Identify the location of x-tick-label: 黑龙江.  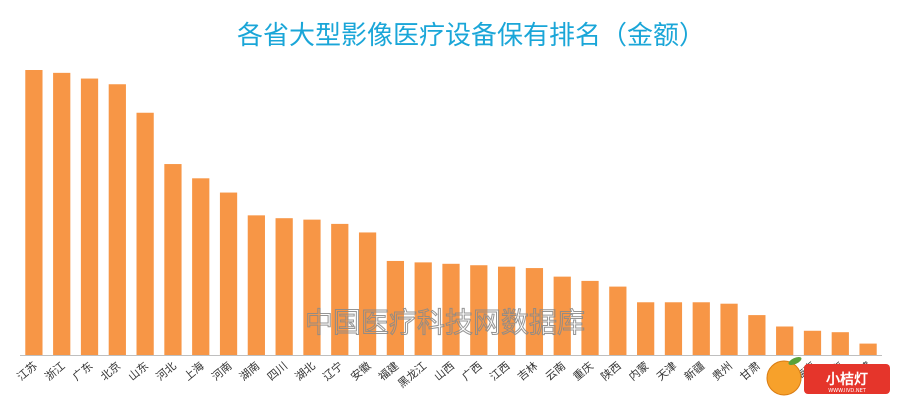
(412, 374).